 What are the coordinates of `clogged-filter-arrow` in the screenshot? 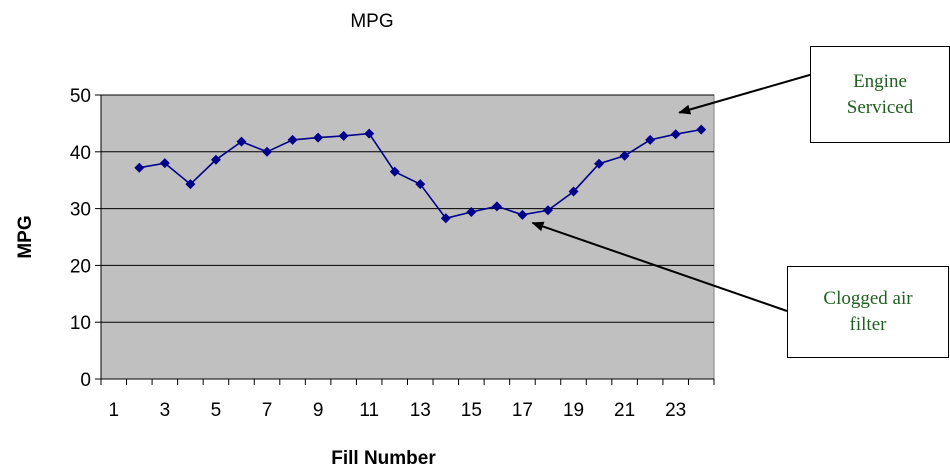 It's located at (659, 266).